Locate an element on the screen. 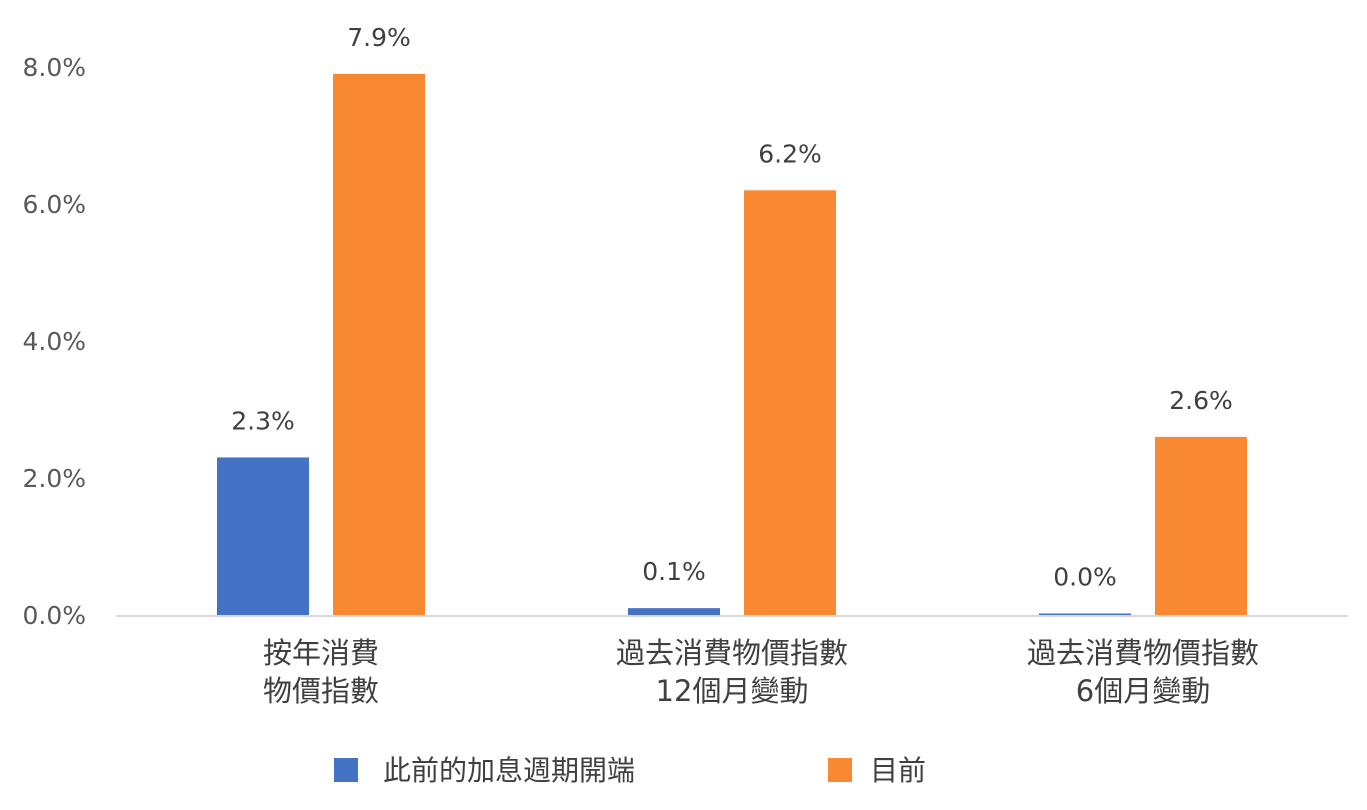 The width and height of the screenshot is (1367, 810). data-label: 2.3% is located at coordinates (263, 420).